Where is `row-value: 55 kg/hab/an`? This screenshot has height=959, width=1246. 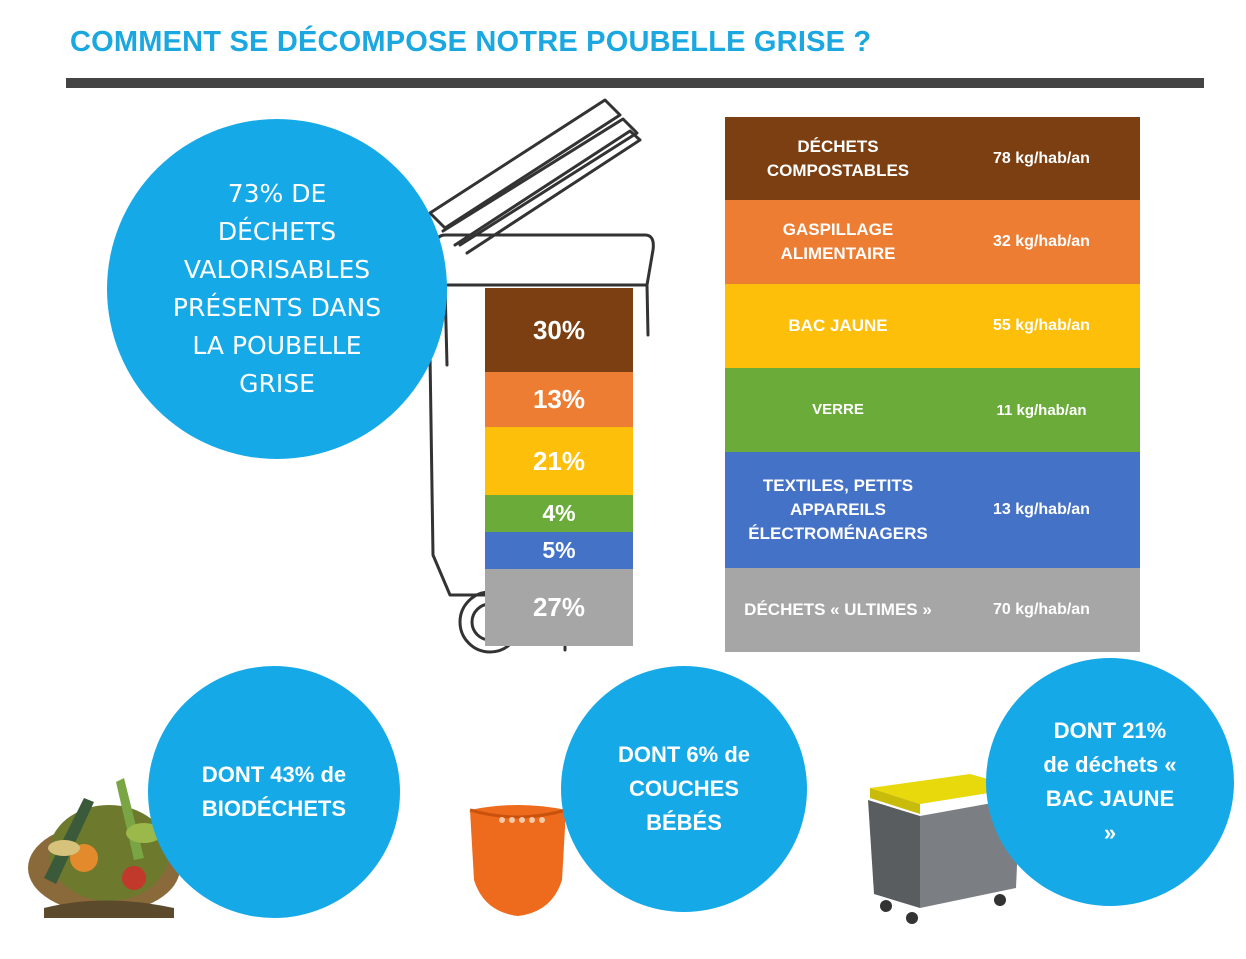
row-value: 55 kg/hab/an is located at coordinates (1041, 325).